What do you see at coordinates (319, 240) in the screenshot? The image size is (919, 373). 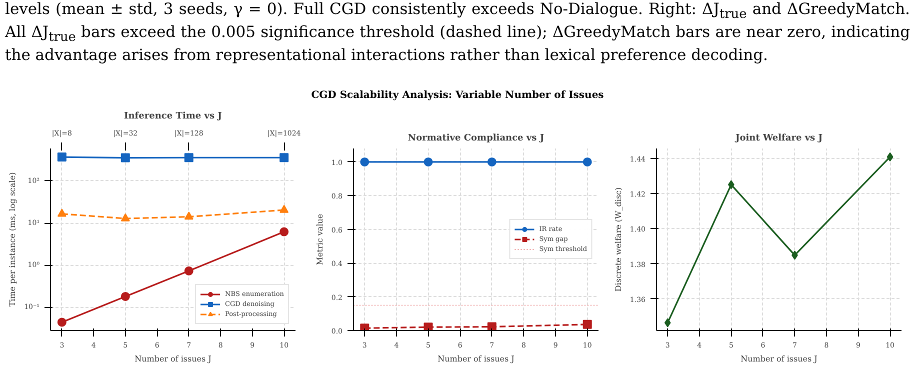 I see `y-axis-title: Metric value` at bounding box center [319, 240].